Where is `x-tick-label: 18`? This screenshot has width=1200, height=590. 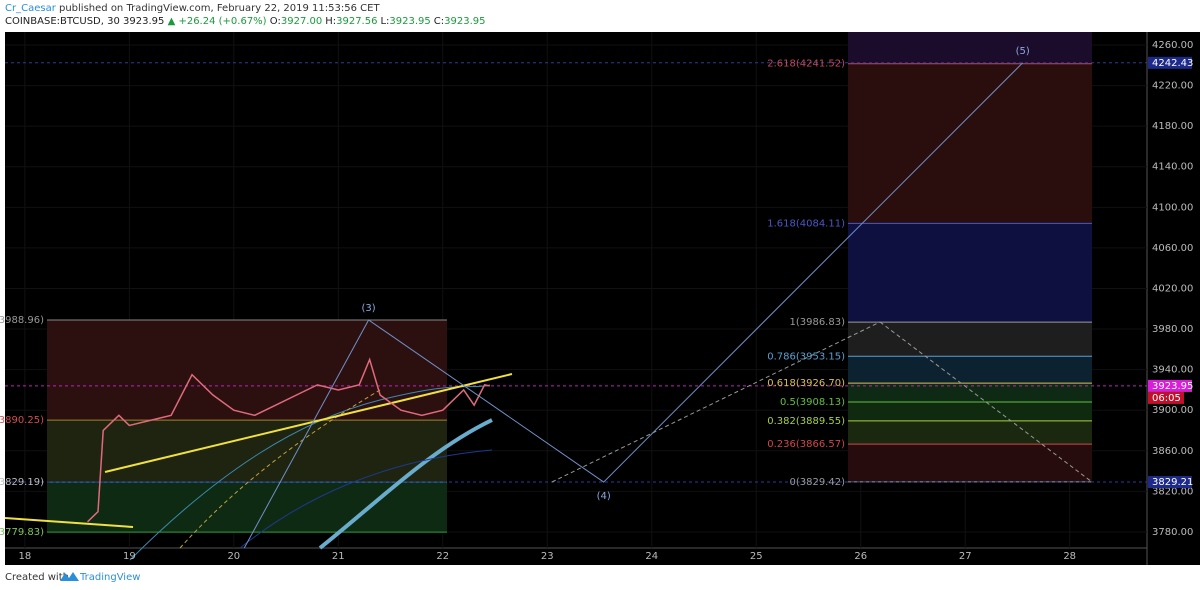
x-tick-label: 18 is located at coordinates (24, 556).